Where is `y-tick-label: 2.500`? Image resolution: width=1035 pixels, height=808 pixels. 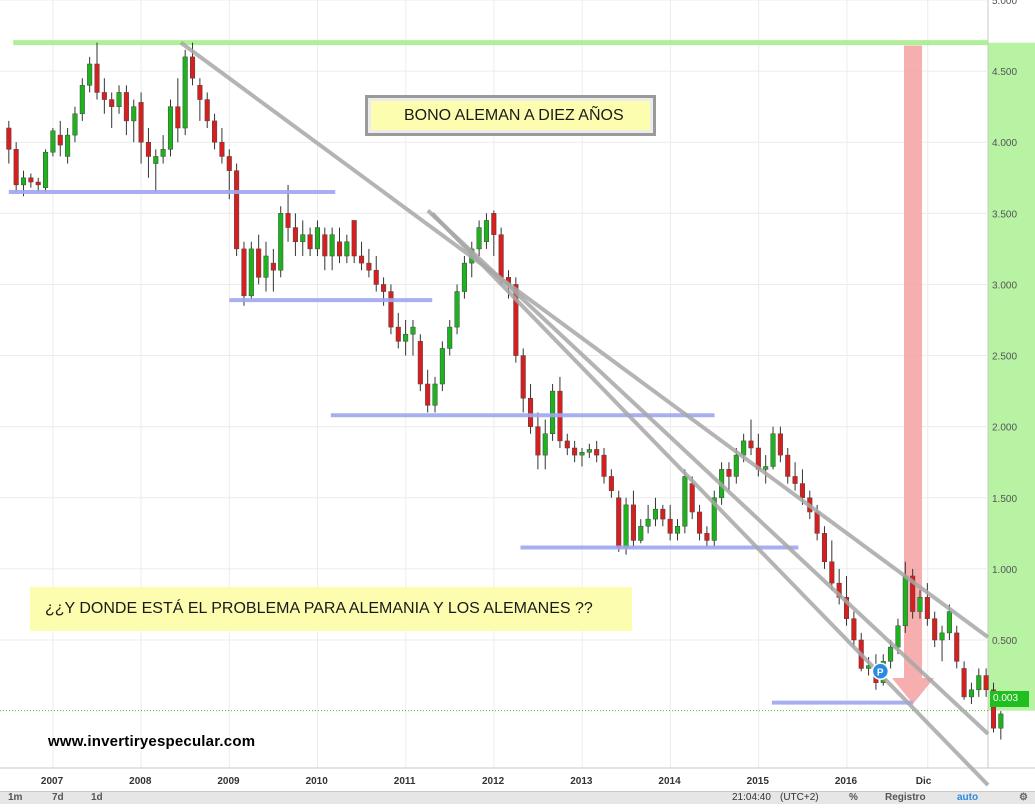 y-tick-label: 2.500 is located at coordinates (1004, 357).